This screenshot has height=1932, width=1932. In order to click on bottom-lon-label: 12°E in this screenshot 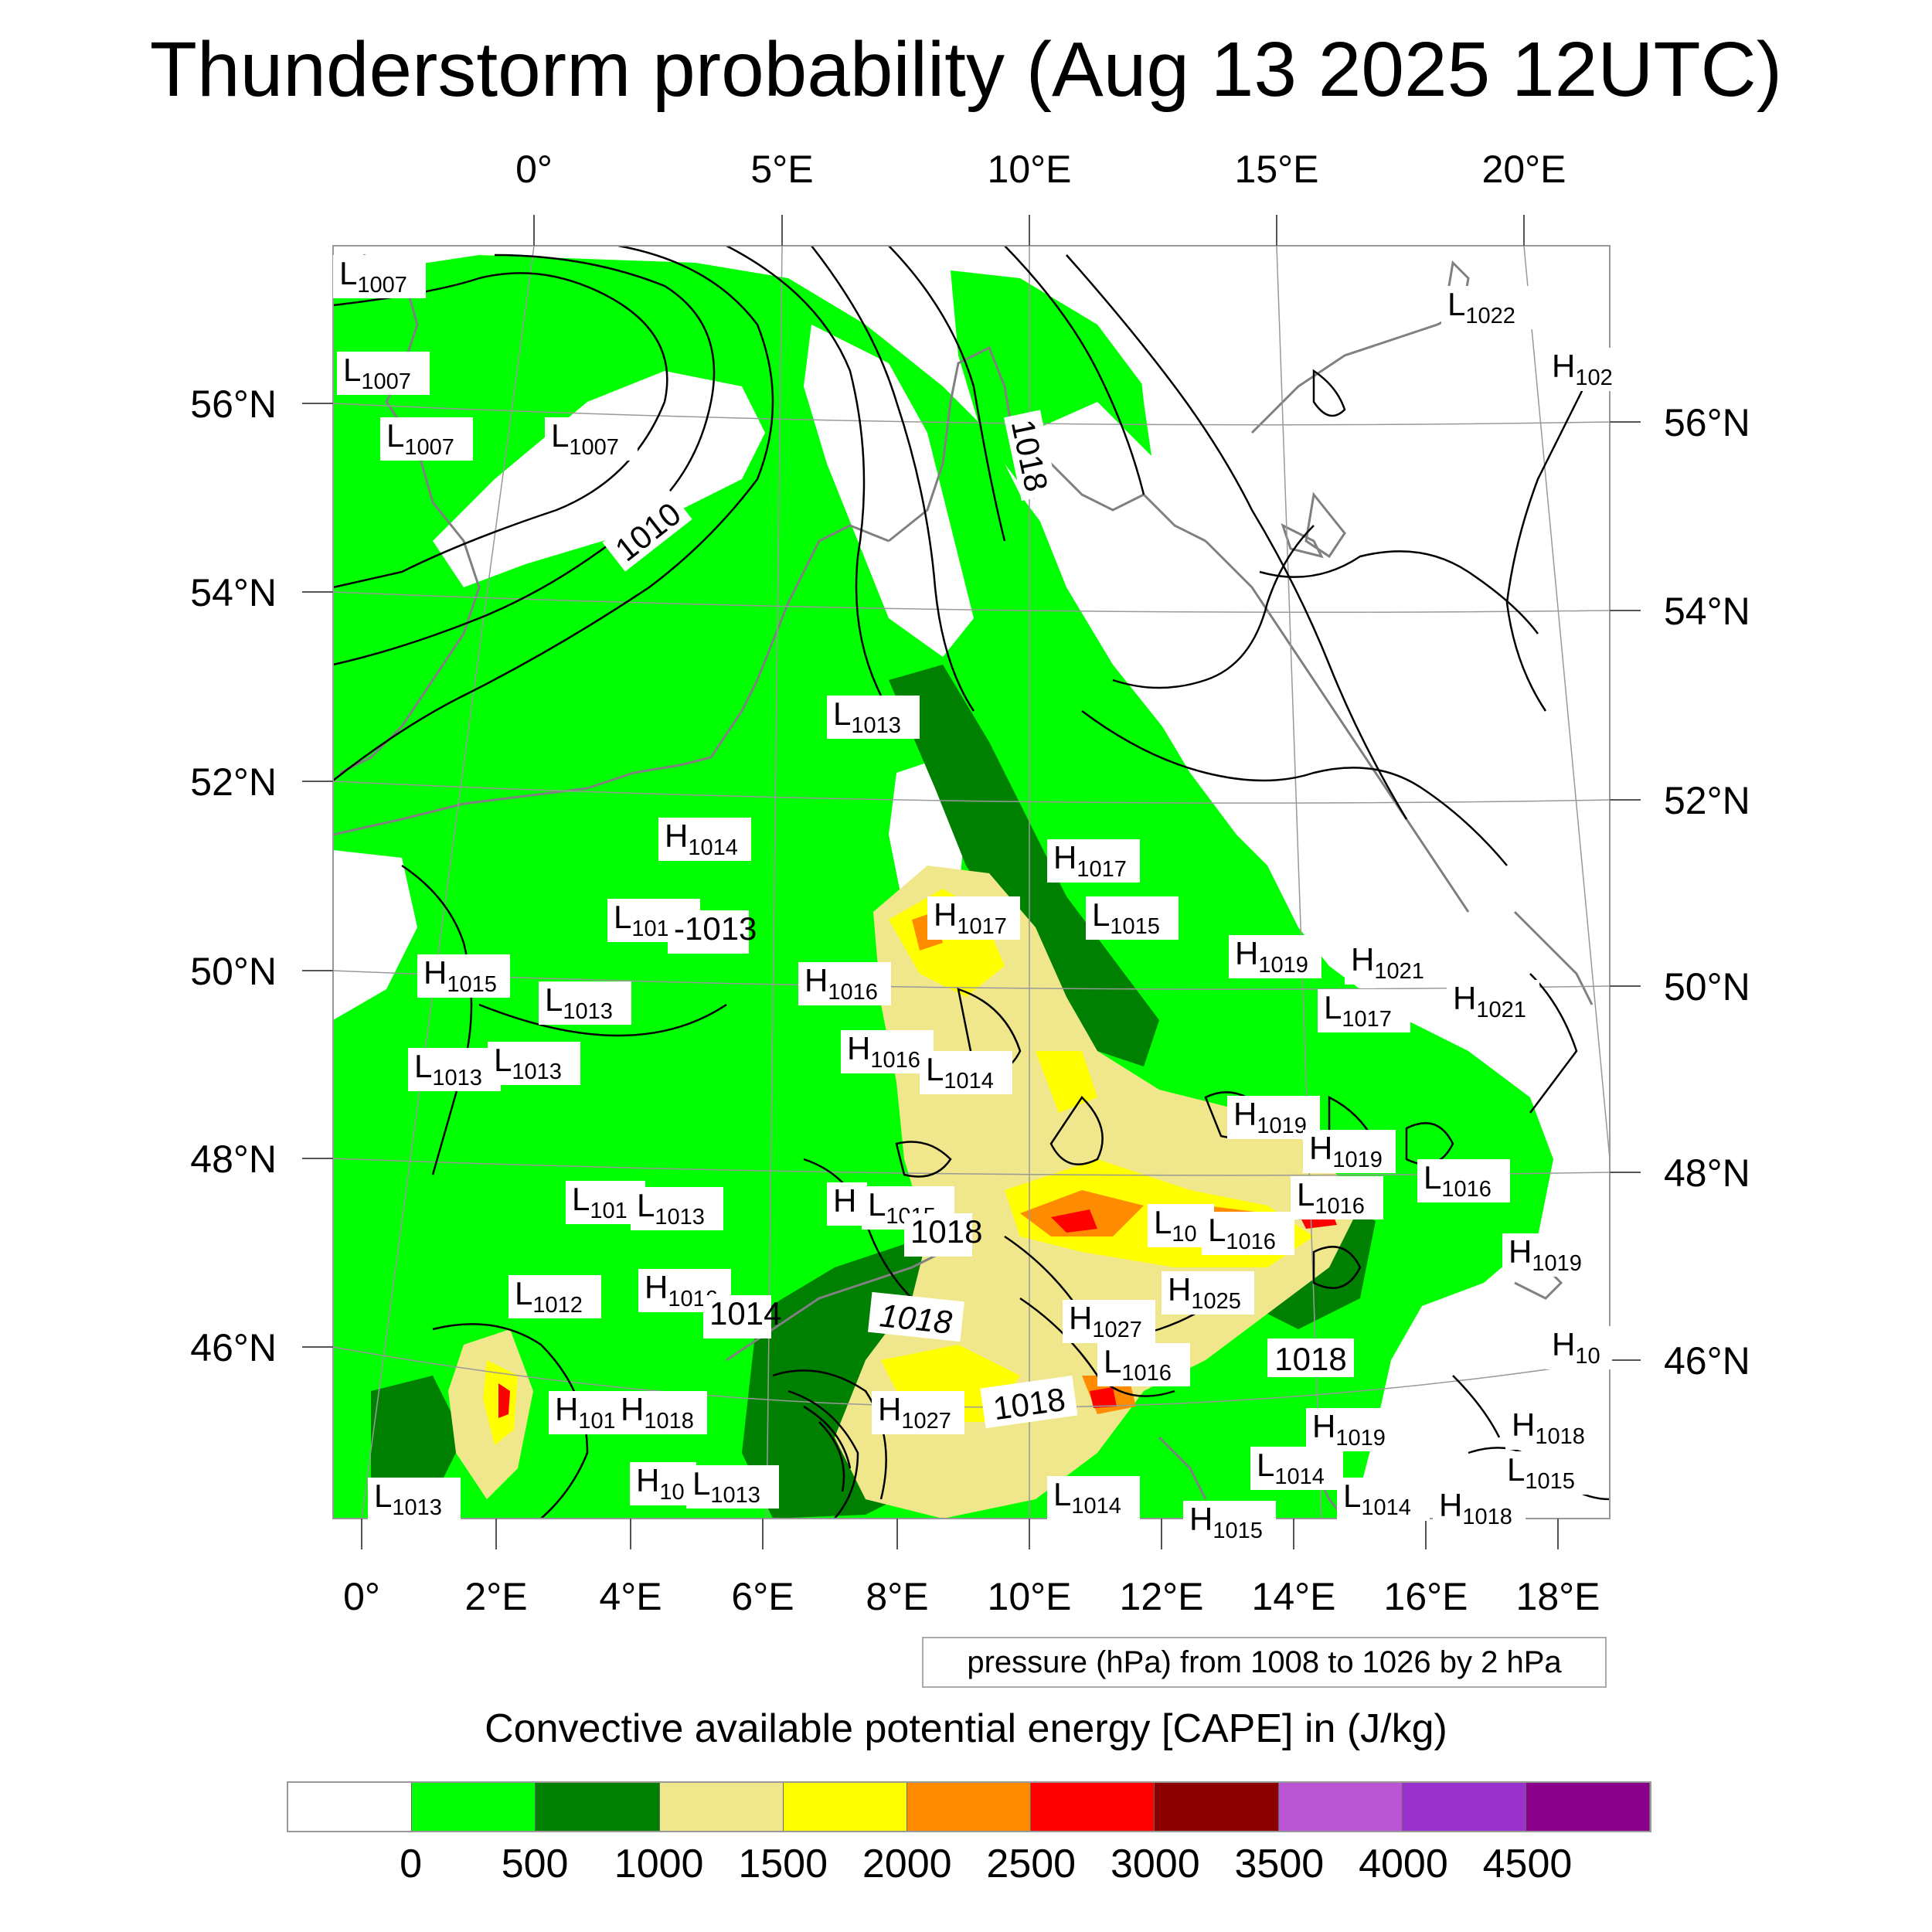, I will do `click(1162, 1597)`.